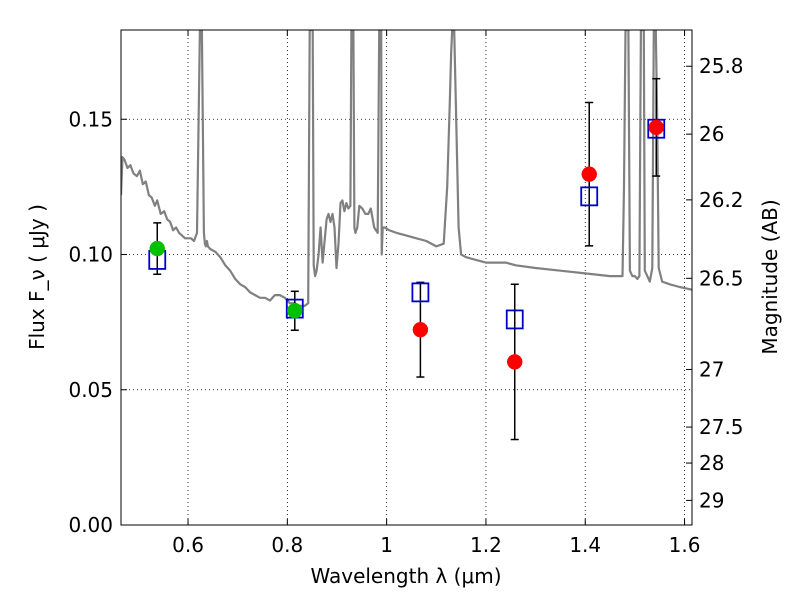 The width and height of the screenshot is (800, 600). I want to click on y-right-tick-label: 26, so click(711, 134).